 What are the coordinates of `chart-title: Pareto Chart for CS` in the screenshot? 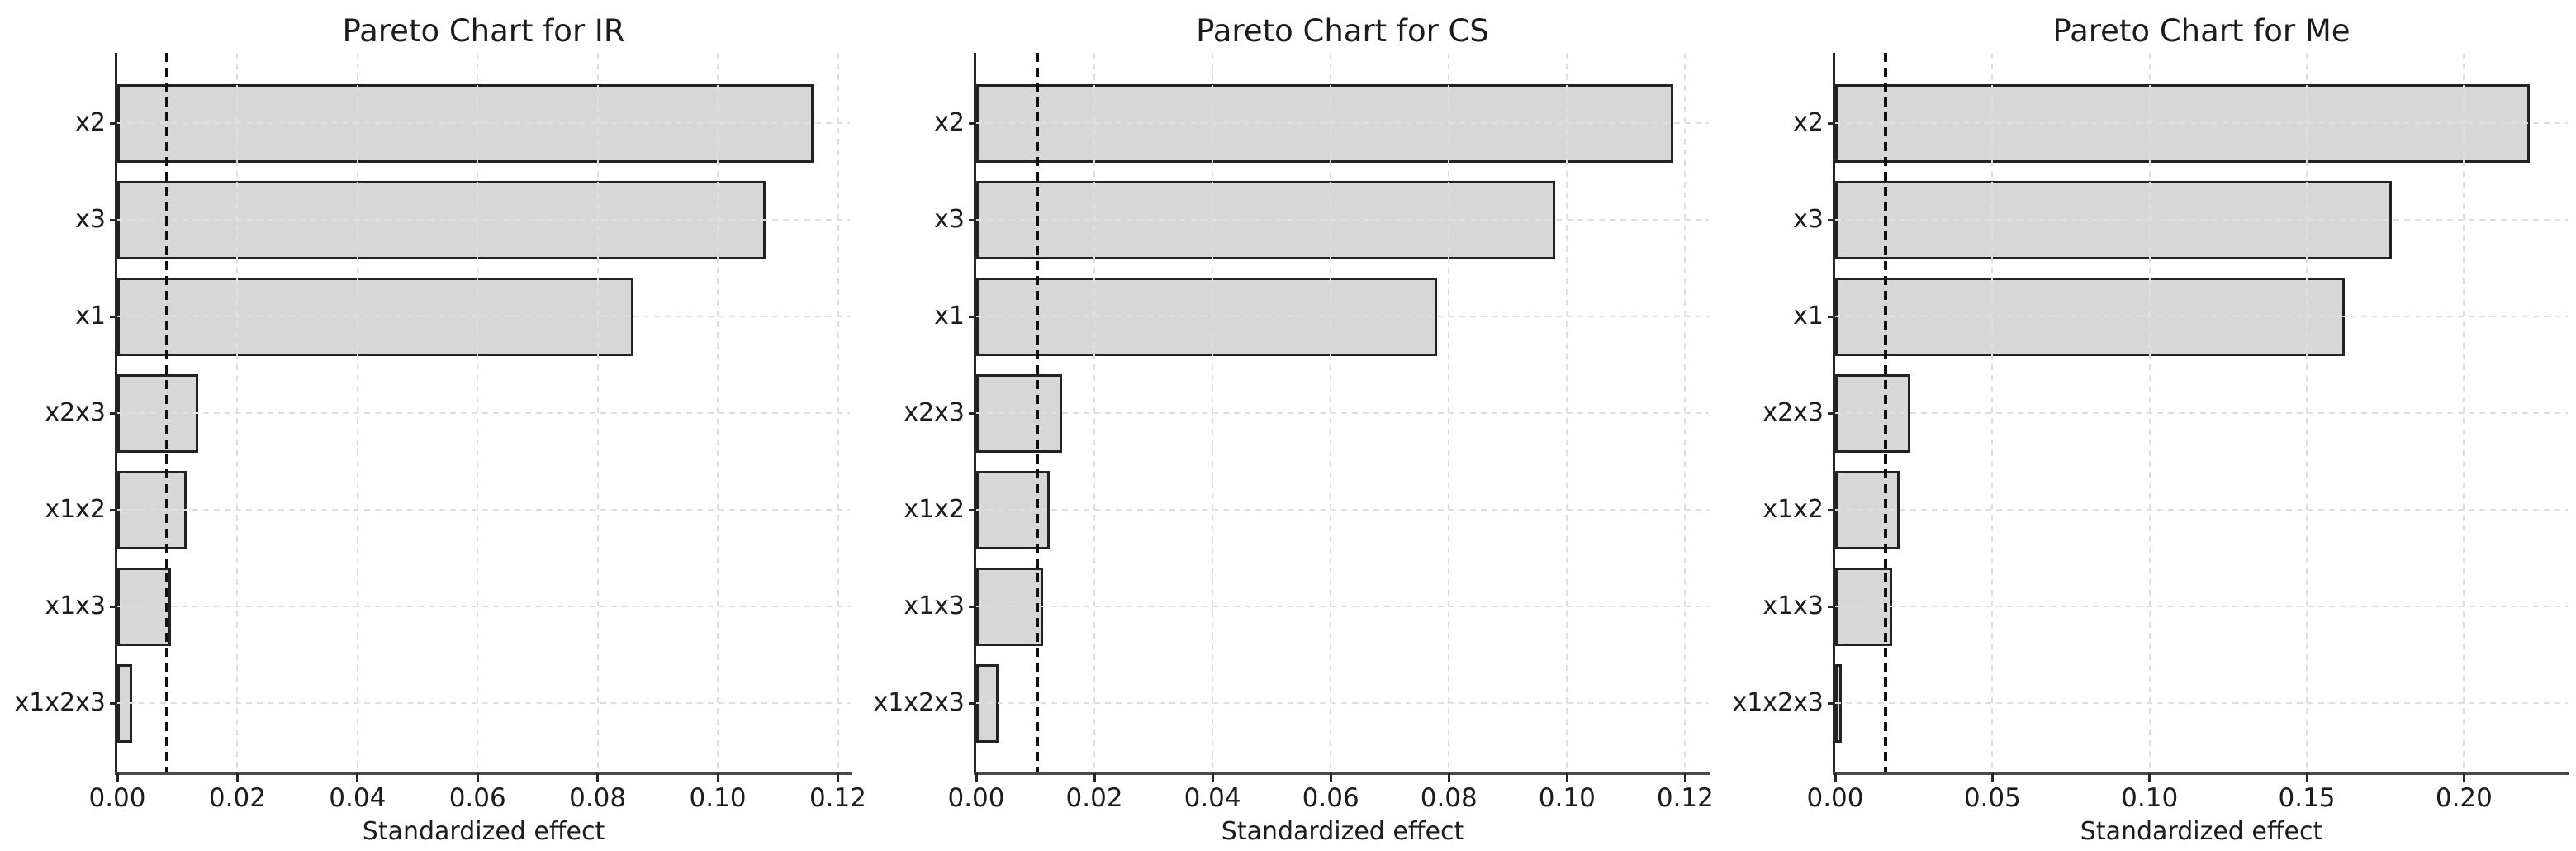 It's located at (1342, 31).